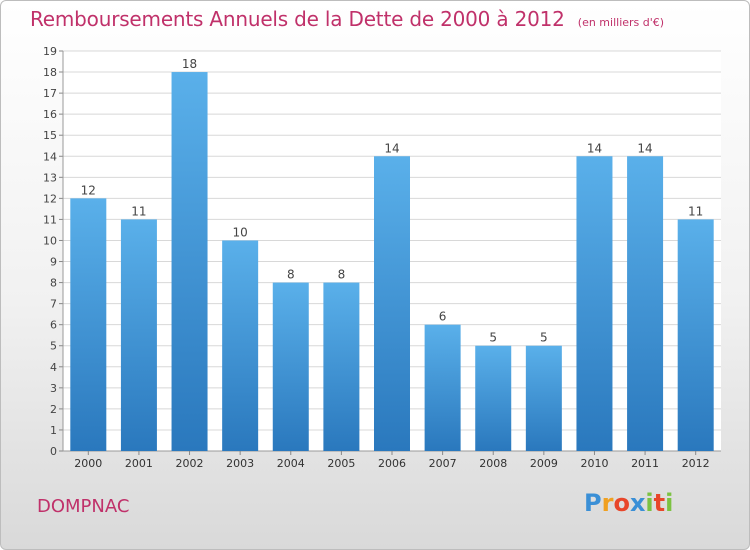 The width and height of the screenshot is (750, 550). What do you see at coordinates (53, 388) in the screenshot?
I see `y-tick-label: 3` at bounding box center [53, 388].